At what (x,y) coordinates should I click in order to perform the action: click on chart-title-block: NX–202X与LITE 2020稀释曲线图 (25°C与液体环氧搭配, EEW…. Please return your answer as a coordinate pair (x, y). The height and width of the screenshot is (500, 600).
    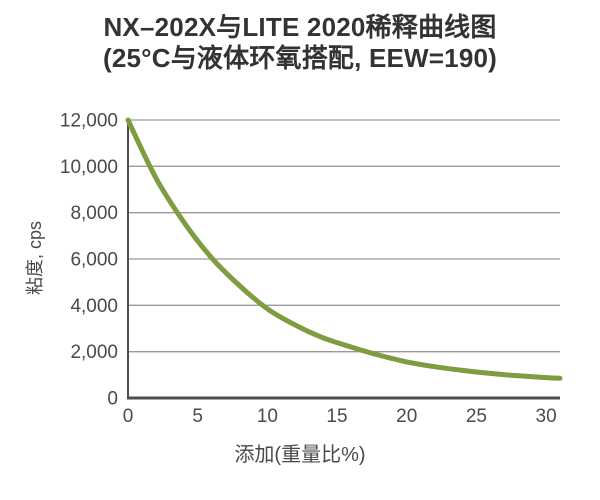
    Looking at the image, I should click on (300, 43).